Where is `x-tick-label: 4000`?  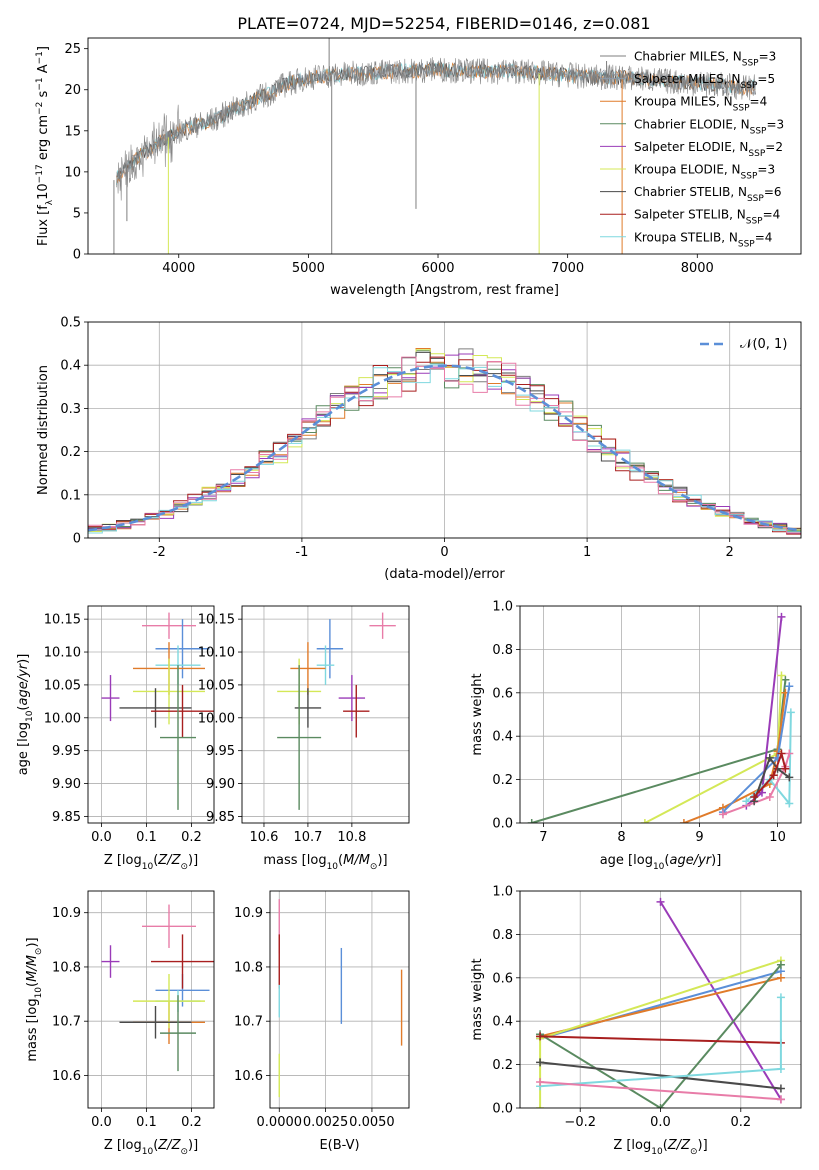 x-tick-label: 4000 is located at coordinates (178, 268).